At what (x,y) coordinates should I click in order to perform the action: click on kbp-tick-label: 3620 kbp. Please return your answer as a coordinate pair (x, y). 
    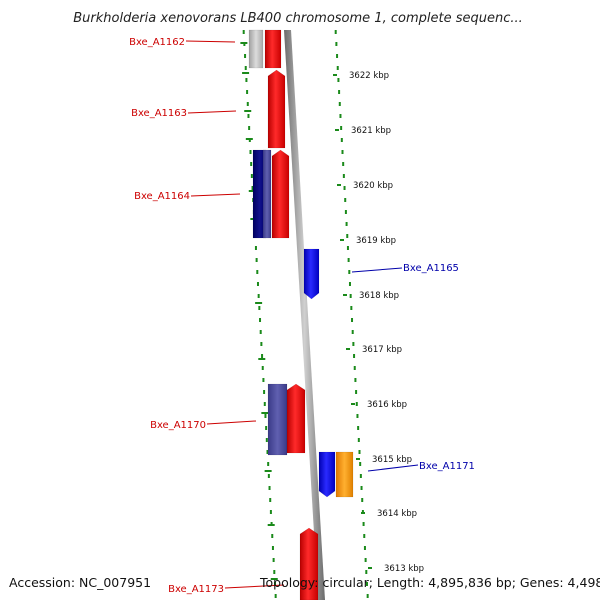
    Looking at the image, I should click on (373, 186).